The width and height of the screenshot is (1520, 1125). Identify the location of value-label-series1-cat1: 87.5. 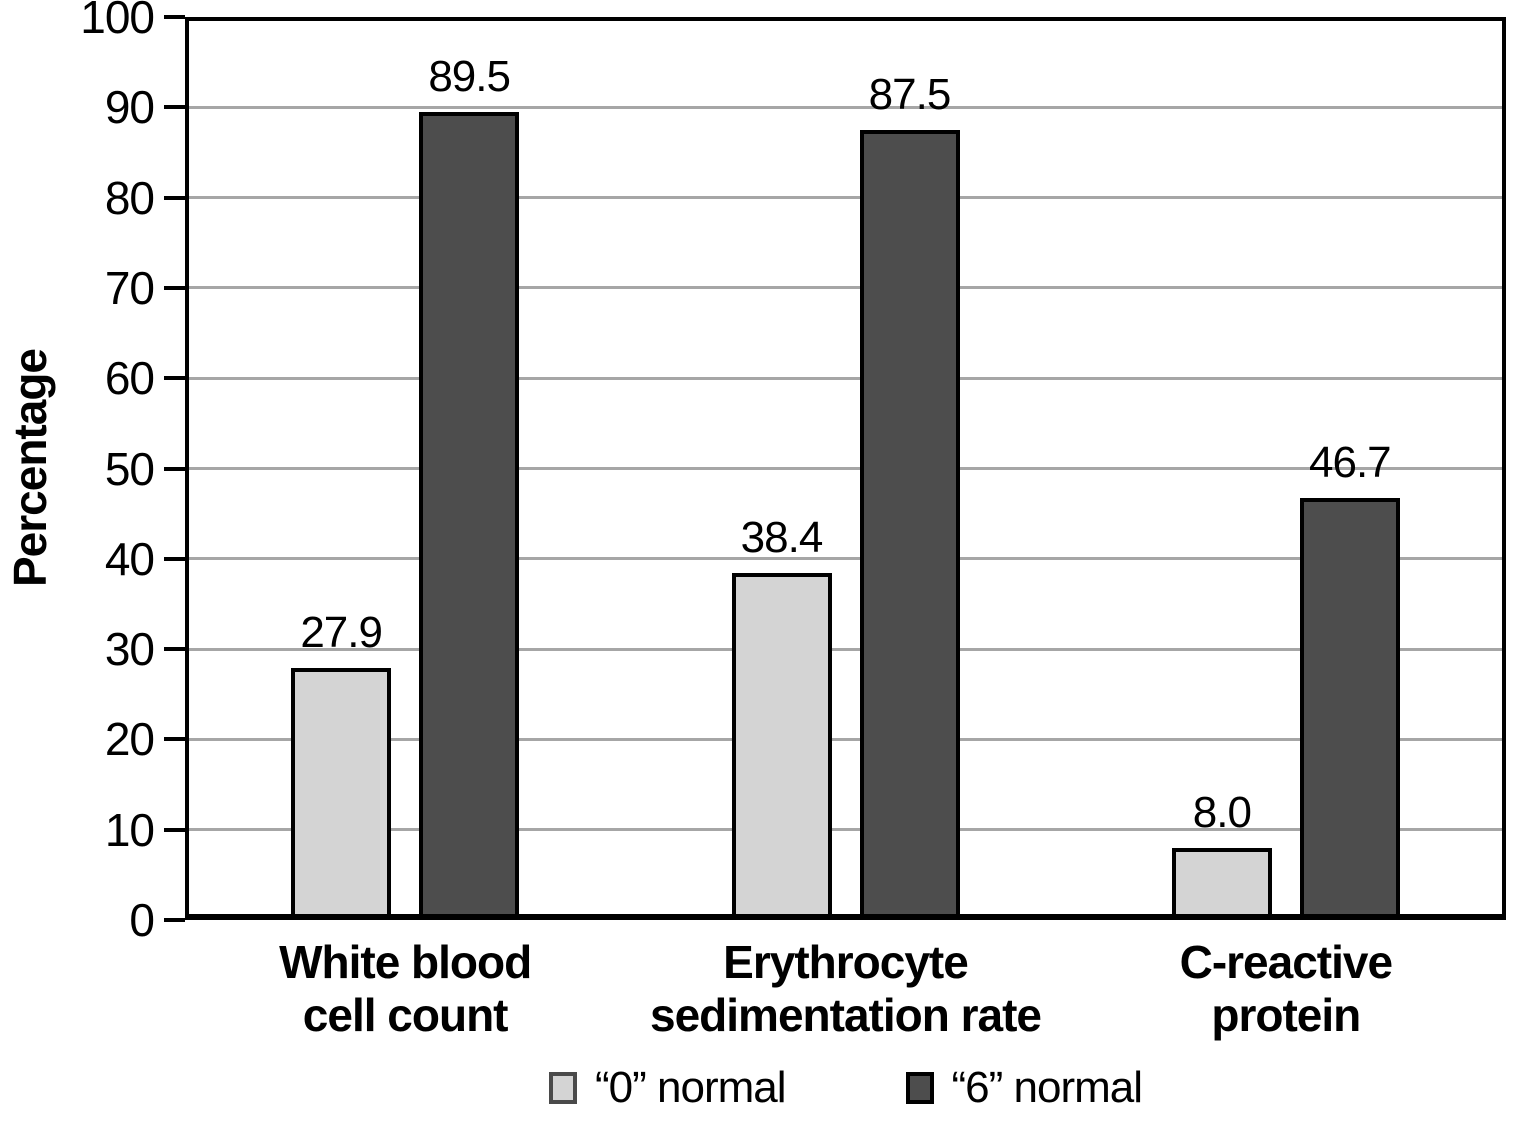
(910, 94).